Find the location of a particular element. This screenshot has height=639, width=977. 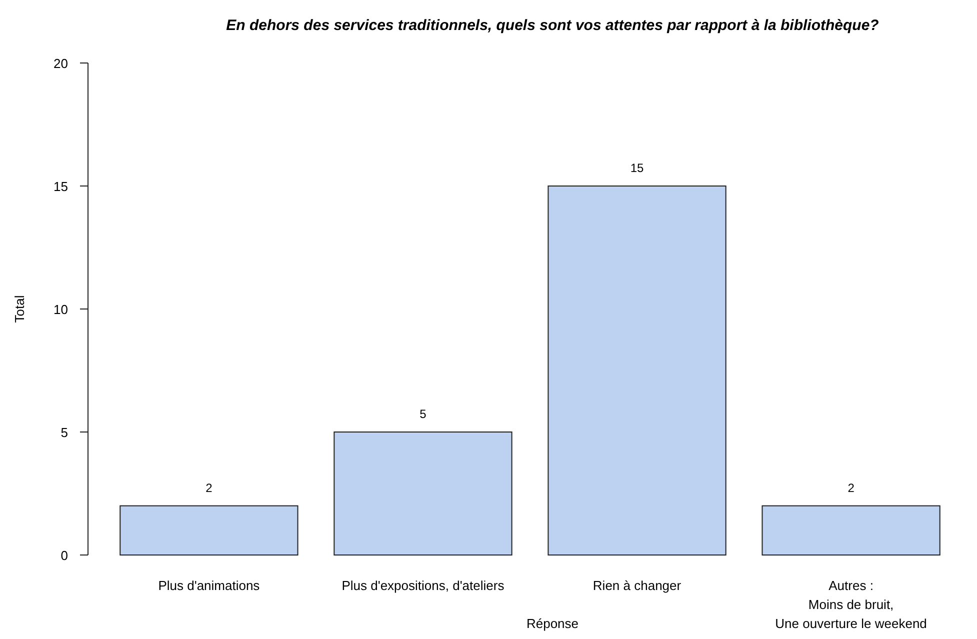

x-axis-title: Réponse is located at coordinates (552, 623).